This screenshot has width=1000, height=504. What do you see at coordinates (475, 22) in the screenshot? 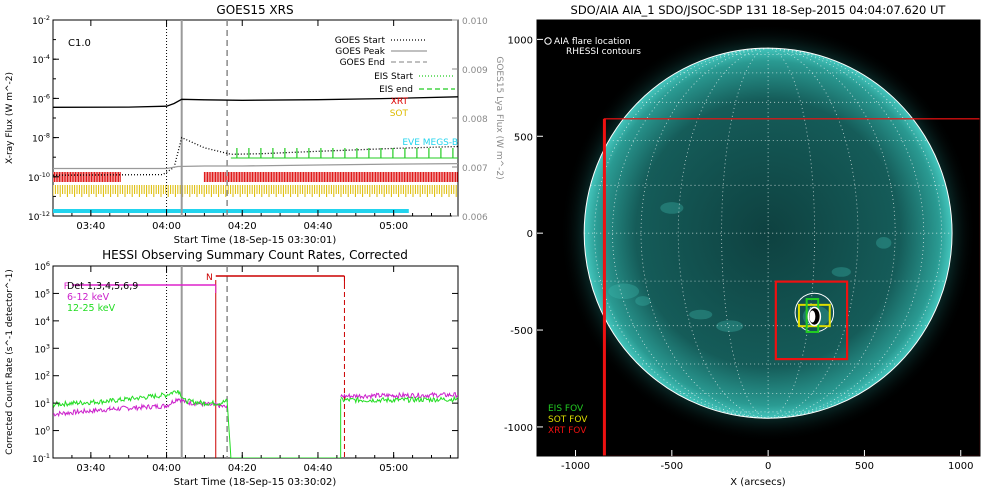
I see `goes-y2-tick-label: 0.010` at bounding box center [475, 22].